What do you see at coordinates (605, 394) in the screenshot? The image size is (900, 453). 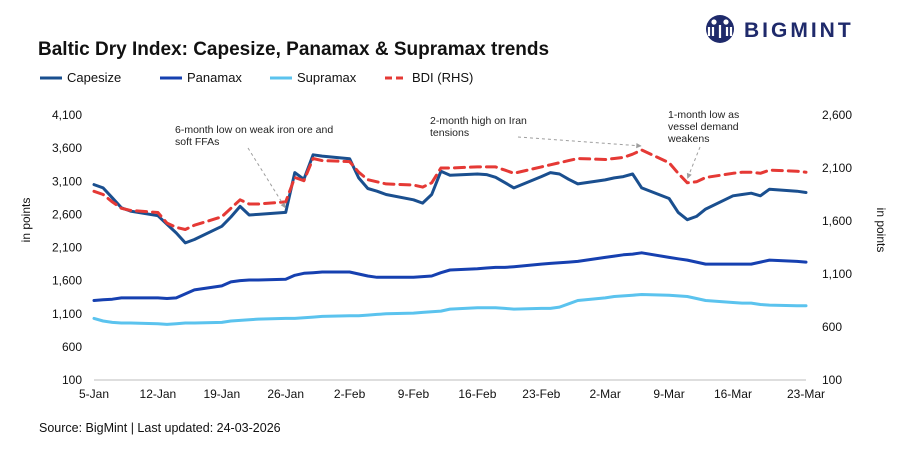 I see `x-tick: 2-Mar` at bounding box center [605, 394].